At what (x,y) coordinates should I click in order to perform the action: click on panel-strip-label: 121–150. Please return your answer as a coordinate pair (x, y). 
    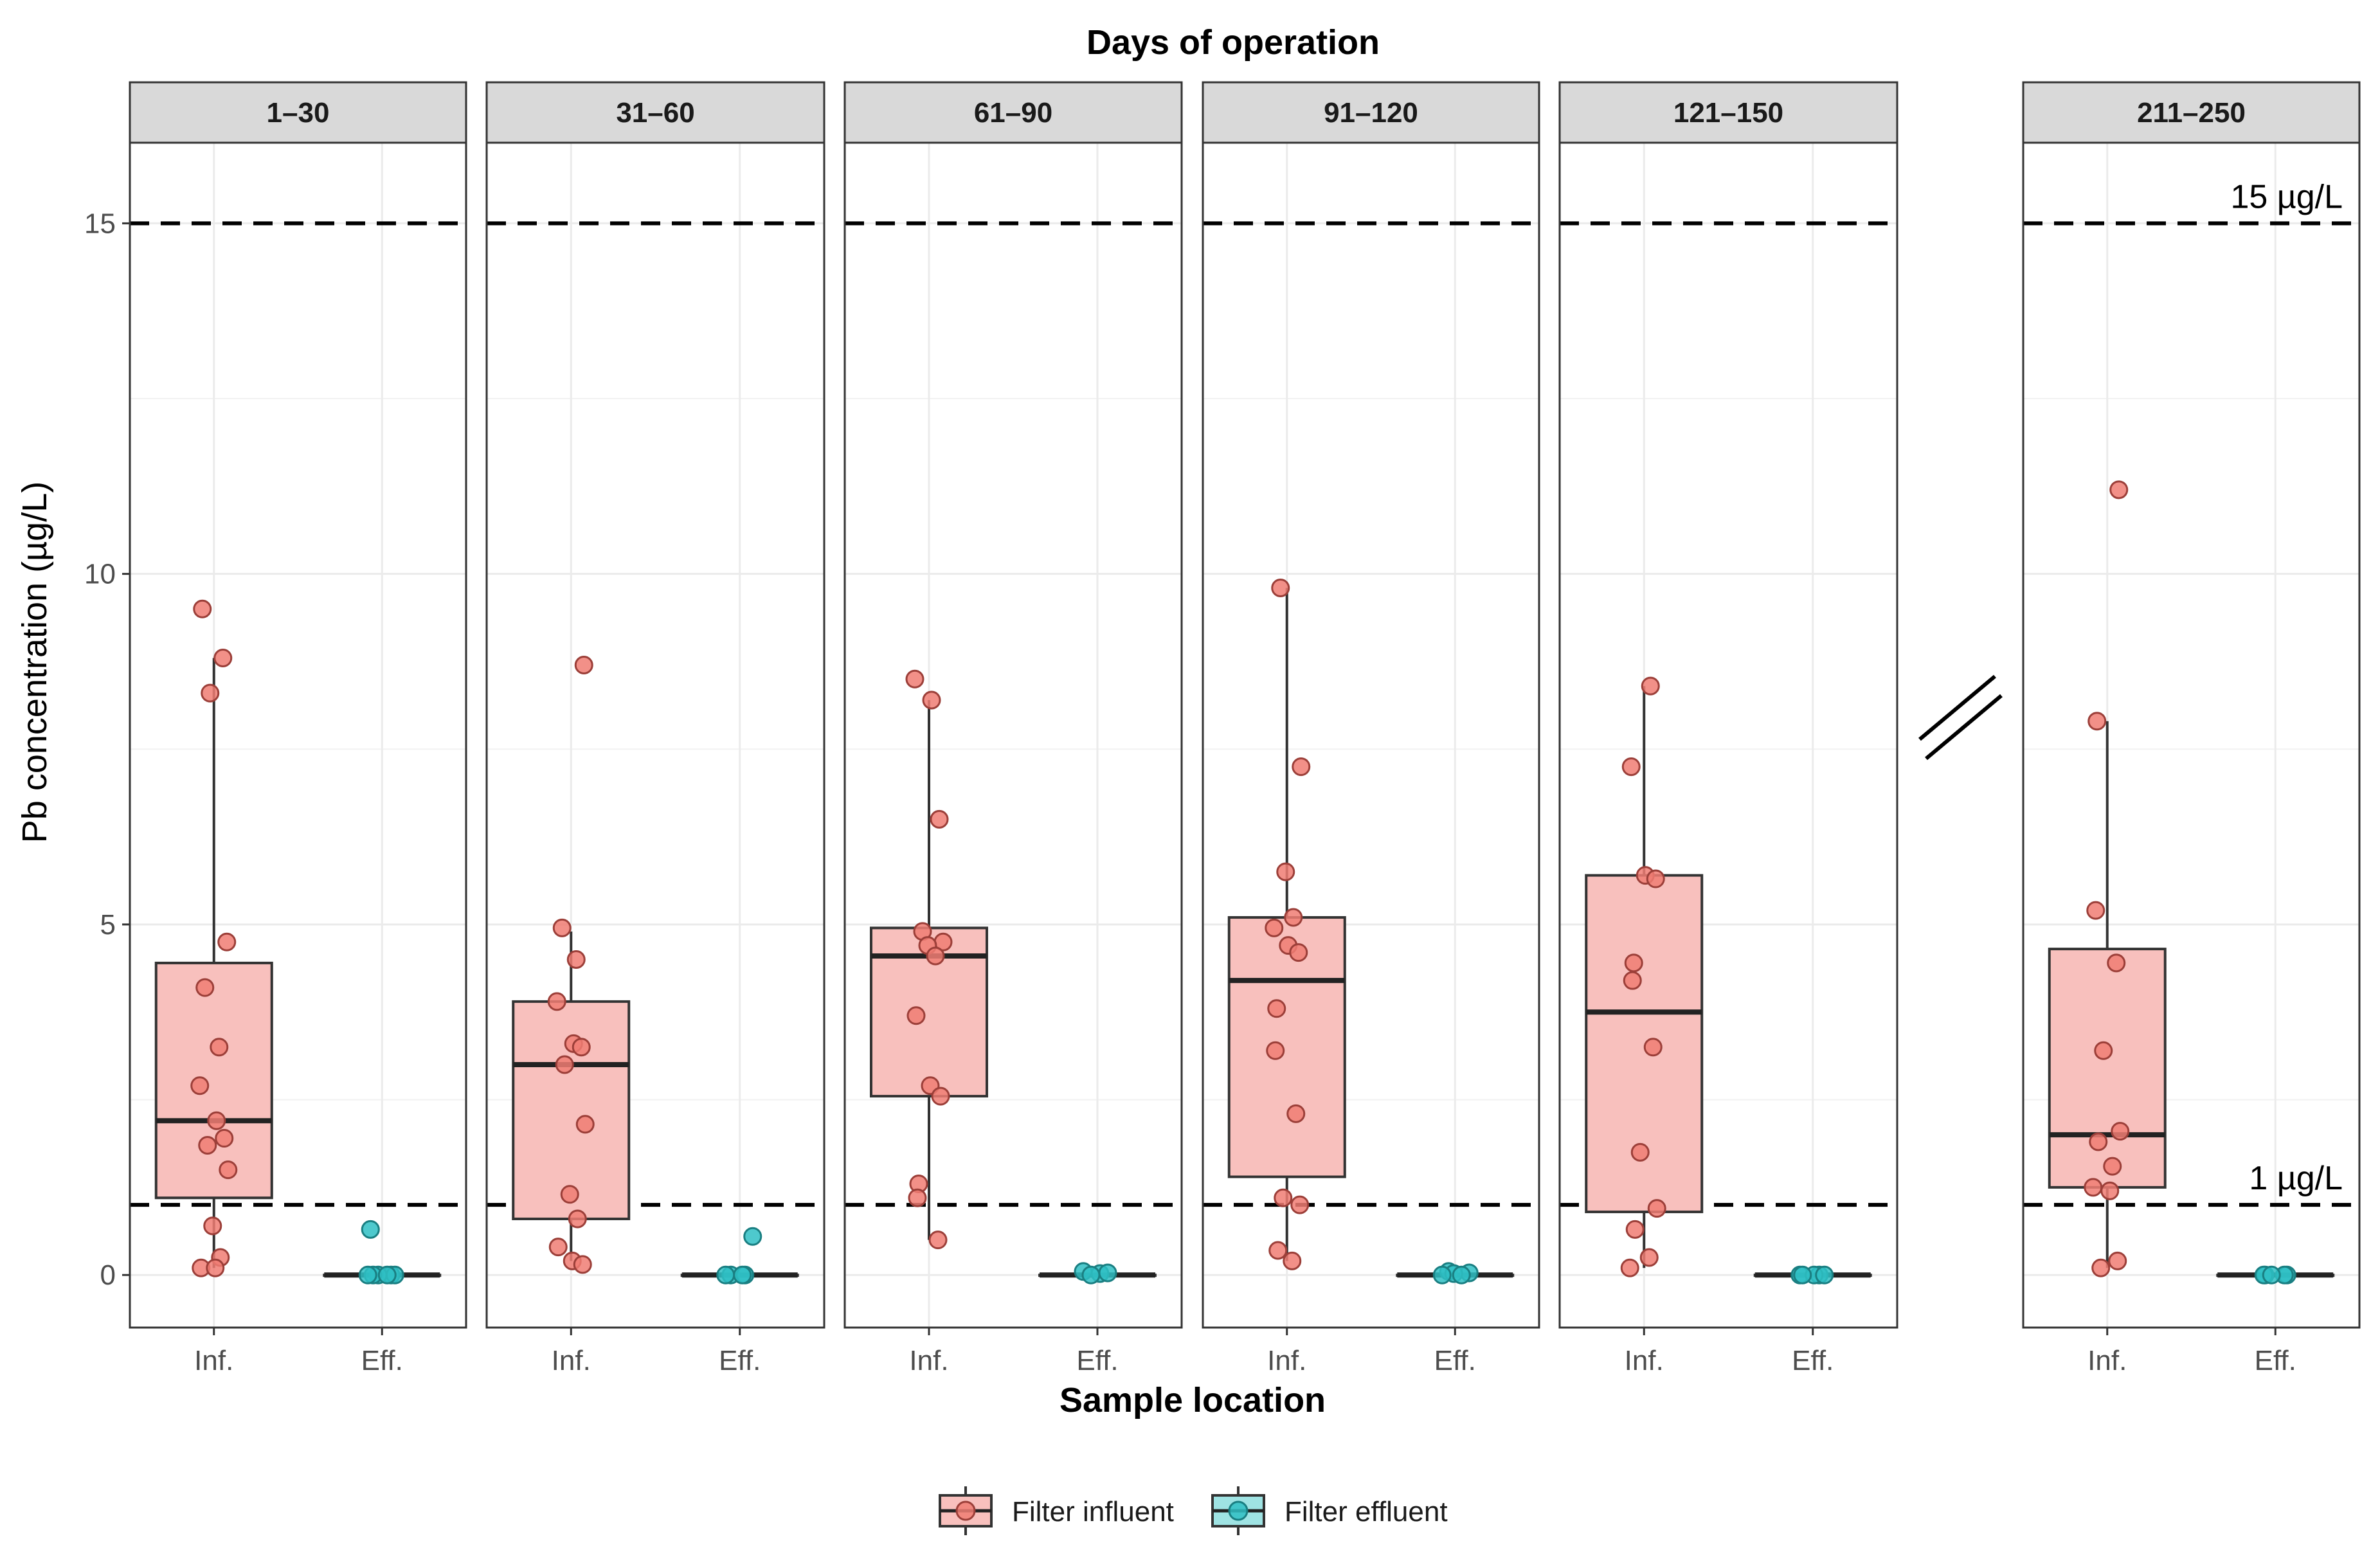
    Looking at the image, I should click on (1728, 113).